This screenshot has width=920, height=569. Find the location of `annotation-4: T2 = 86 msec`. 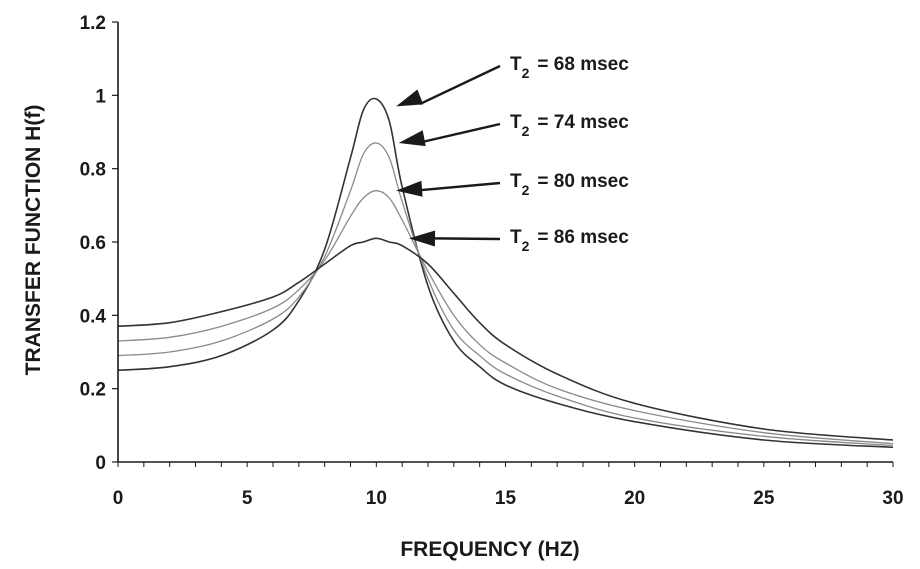

annotation-4: T2 = 86 msec is located at coordinates (519, 240).